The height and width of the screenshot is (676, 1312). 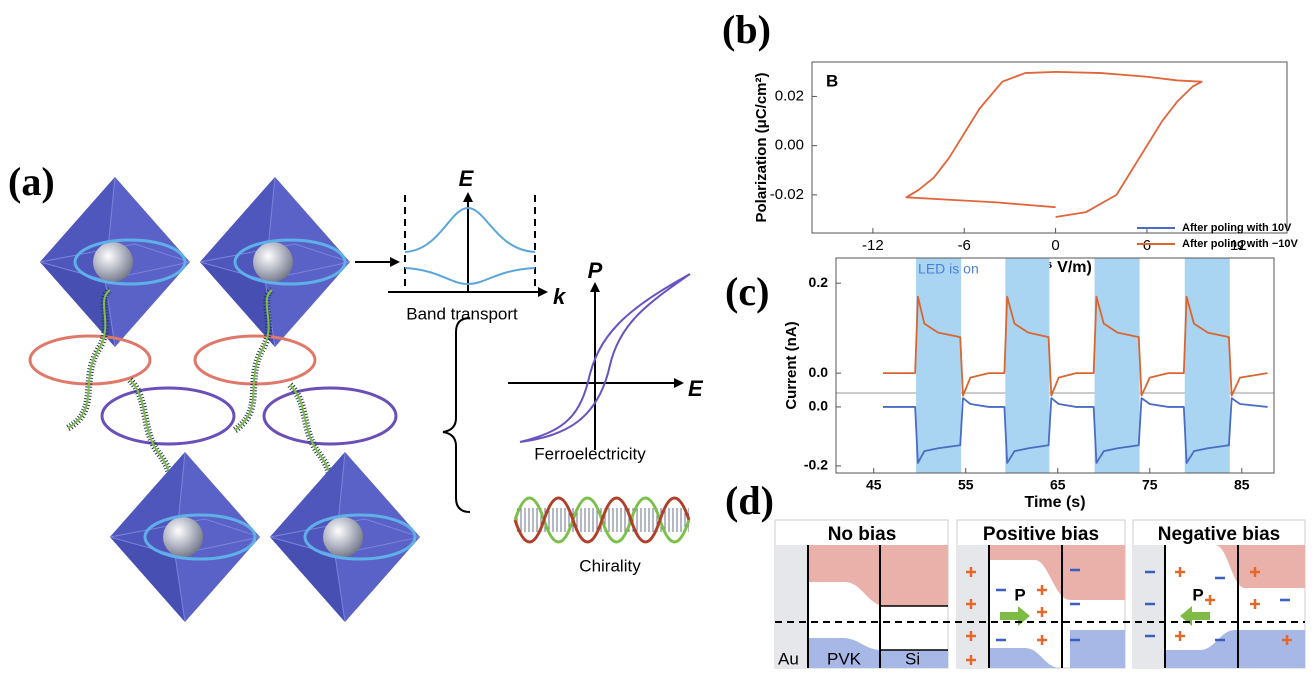 I want to click on x-tick-label: 45, so click(x=874, y=485).